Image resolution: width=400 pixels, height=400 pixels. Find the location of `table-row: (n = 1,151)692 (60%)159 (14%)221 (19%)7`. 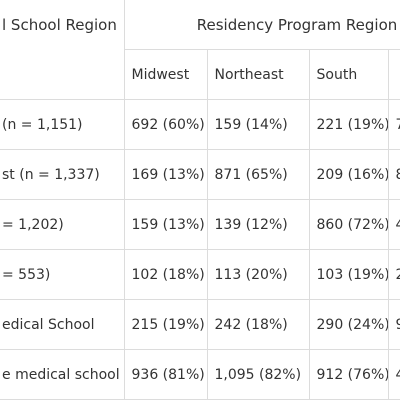

table-row: (n = 1,151)692 (60%)159 (14%)221 (19%)7 is located at coordinates (200, 124).